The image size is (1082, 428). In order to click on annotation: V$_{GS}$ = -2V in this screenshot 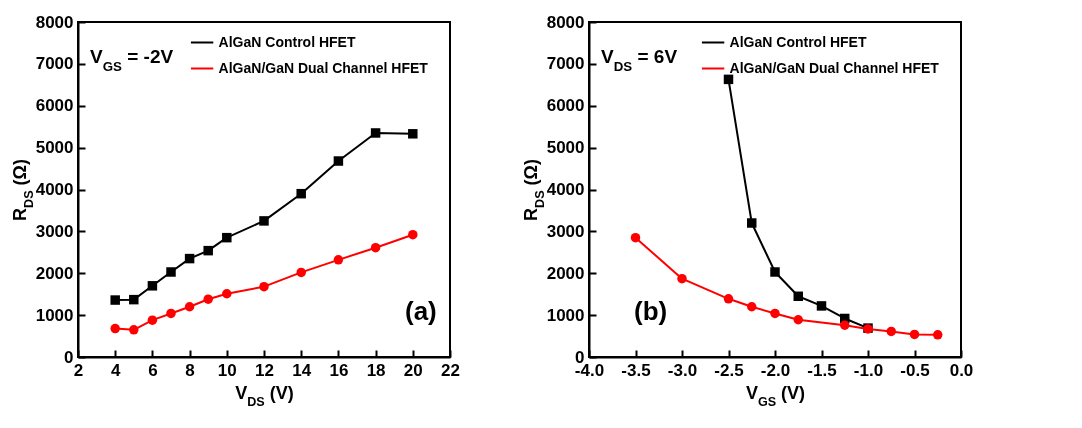, I will do `click(132, 60)`.